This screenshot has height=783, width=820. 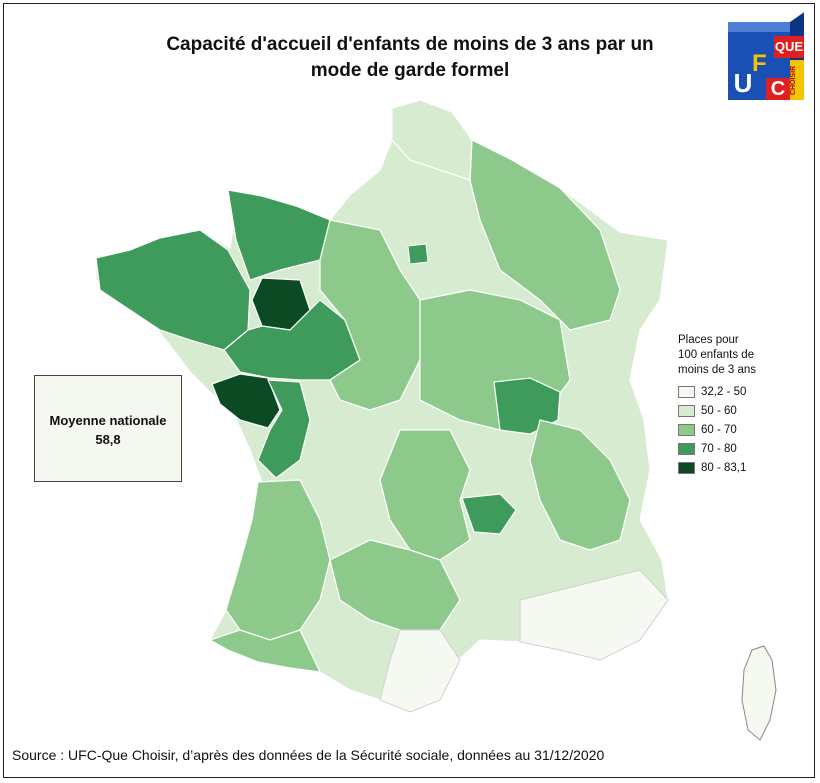 What do you see at coordinates (489, 514) in the screenshot?
I see `region-haute-loire-dark` at bounding box center [489, 514].